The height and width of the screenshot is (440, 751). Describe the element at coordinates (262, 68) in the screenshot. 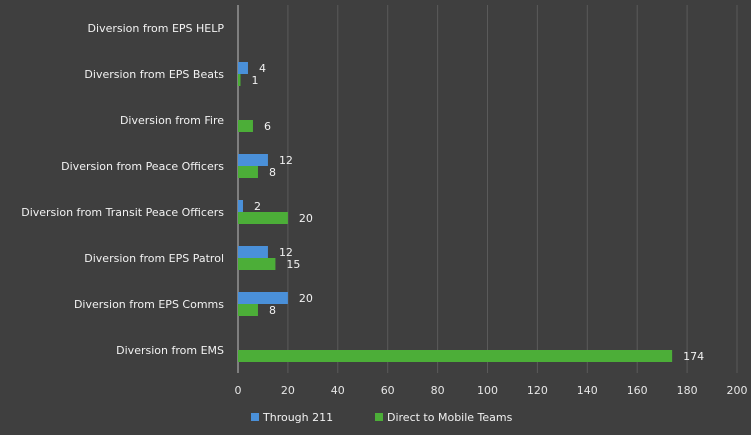

I see `data-label: 4` at that location.